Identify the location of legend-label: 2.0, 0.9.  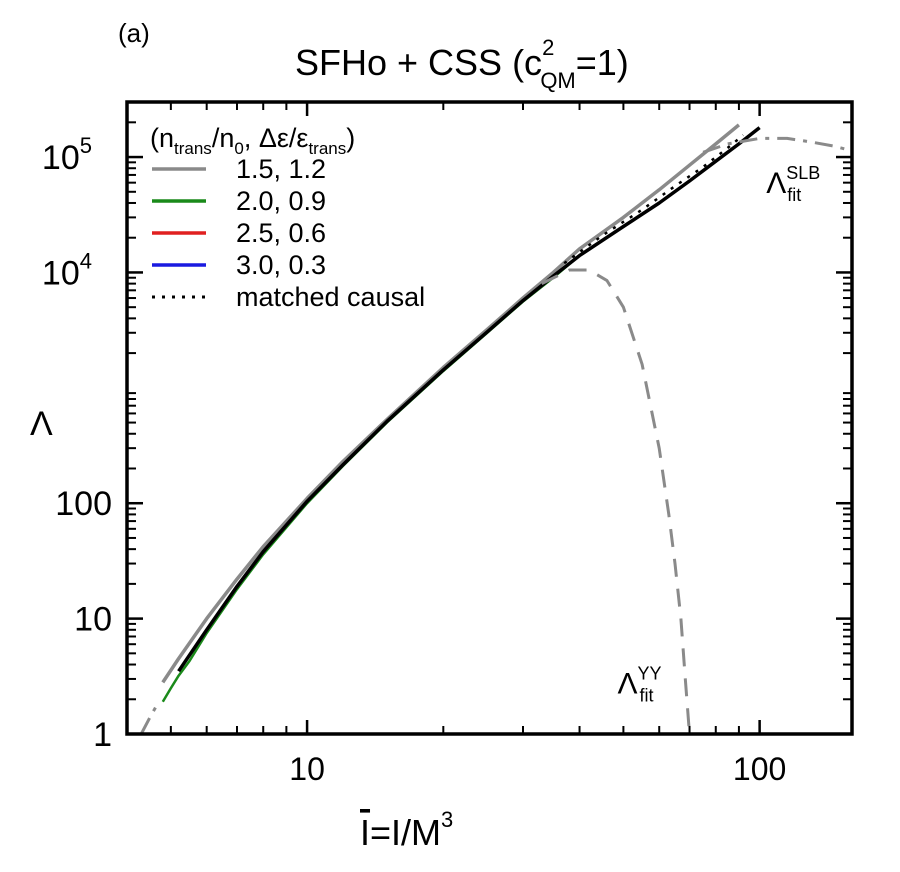
(281, 201).